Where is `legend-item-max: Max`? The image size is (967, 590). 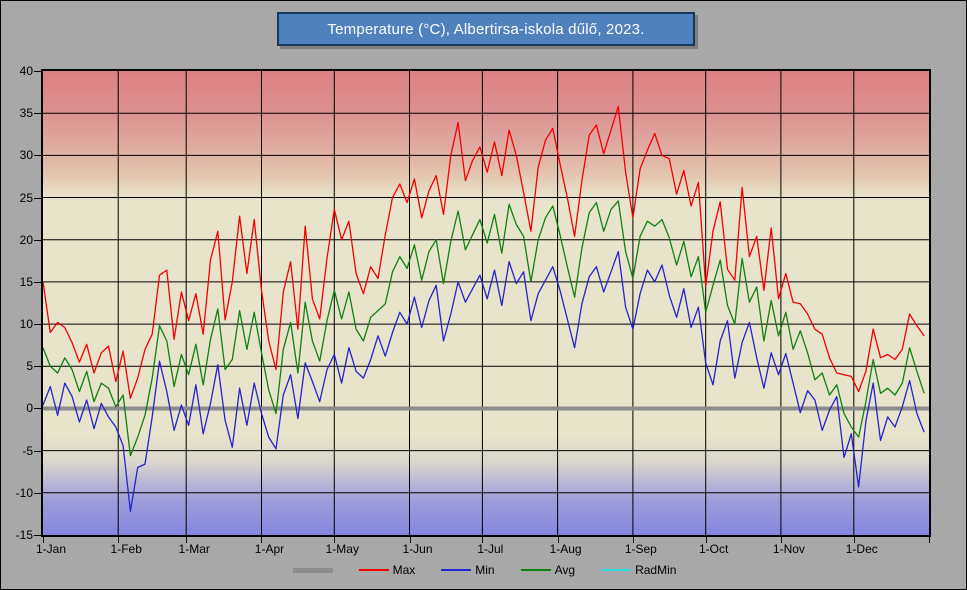 legend-item-max: Max is located at coordinates (387, 570).